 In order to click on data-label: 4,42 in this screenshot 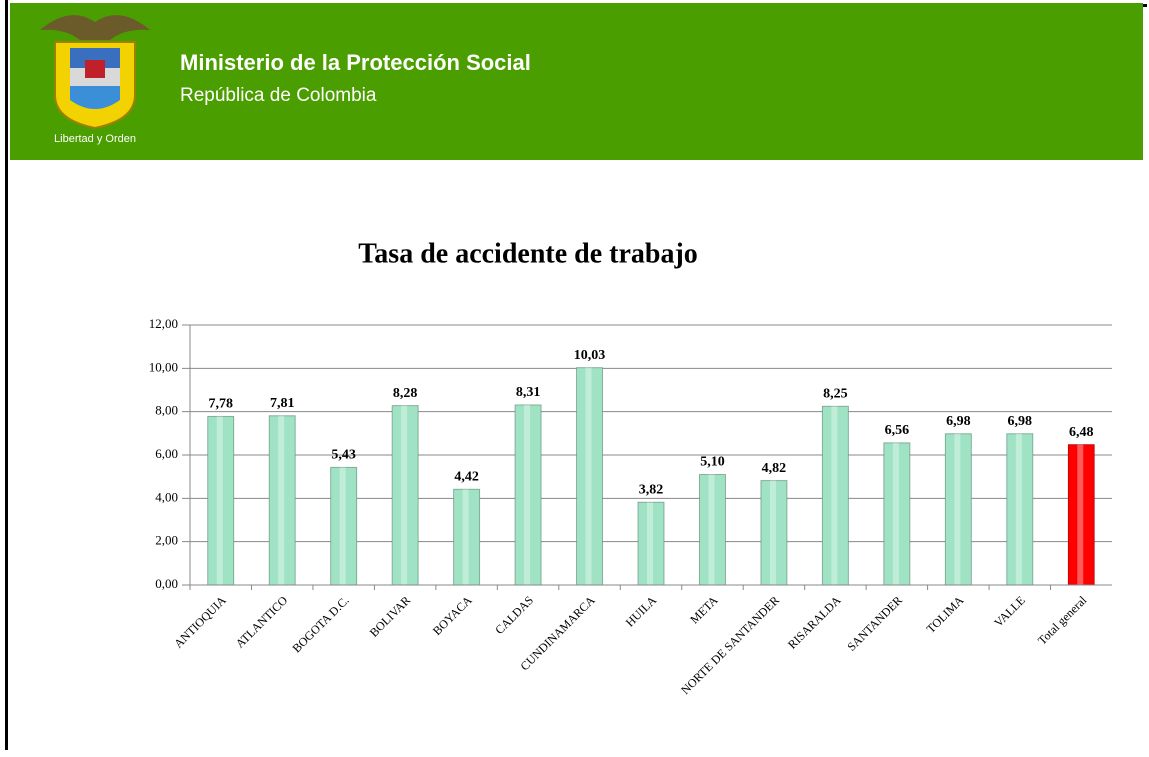, I will do `click(466, 476)`.